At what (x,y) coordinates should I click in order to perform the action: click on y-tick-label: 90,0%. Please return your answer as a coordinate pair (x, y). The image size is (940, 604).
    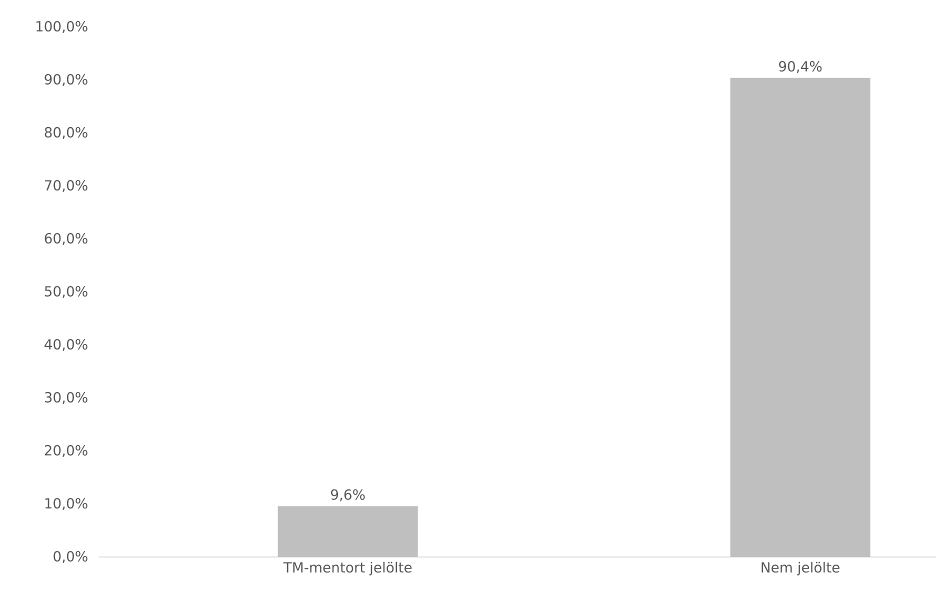
    Looking at the image, I should click on (66, 80).